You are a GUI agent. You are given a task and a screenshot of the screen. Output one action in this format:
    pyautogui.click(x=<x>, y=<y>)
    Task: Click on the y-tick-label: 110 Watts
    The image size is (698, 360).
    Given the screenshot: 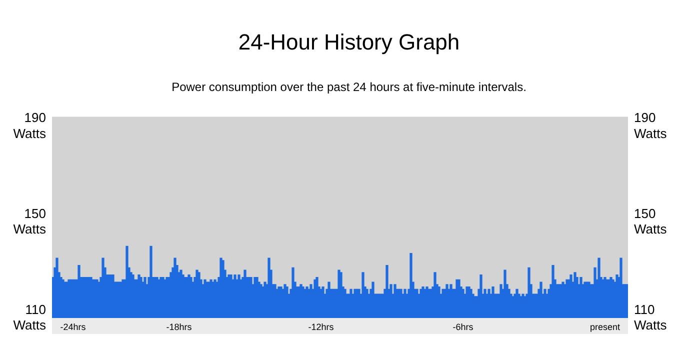 What is the action you would take?
    pyautogui.click(x=29, y=317)
    